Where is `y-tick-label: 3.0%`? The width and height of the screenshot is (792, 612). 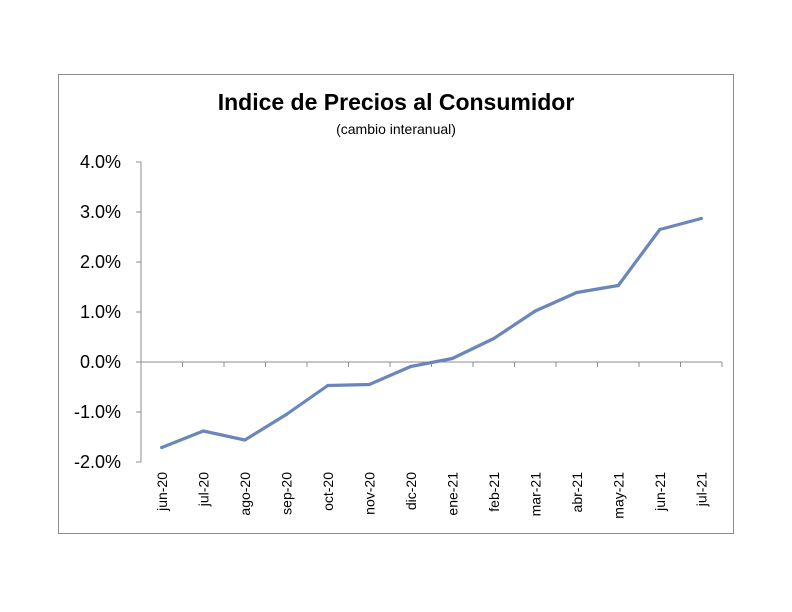 y-tick-label: 3.0% is located at coordinates (100, 212).